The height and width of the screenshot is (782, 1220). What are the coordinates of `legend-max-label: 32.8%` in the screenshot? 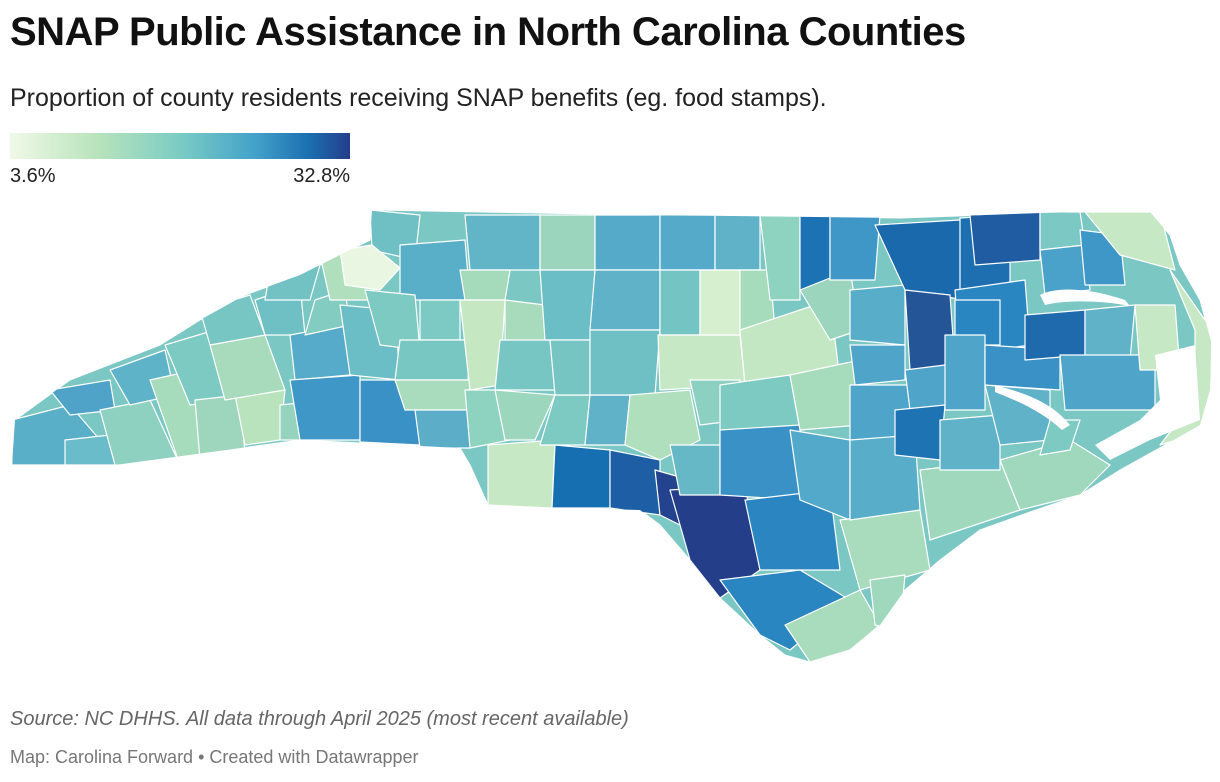 It's located at (321, 176).